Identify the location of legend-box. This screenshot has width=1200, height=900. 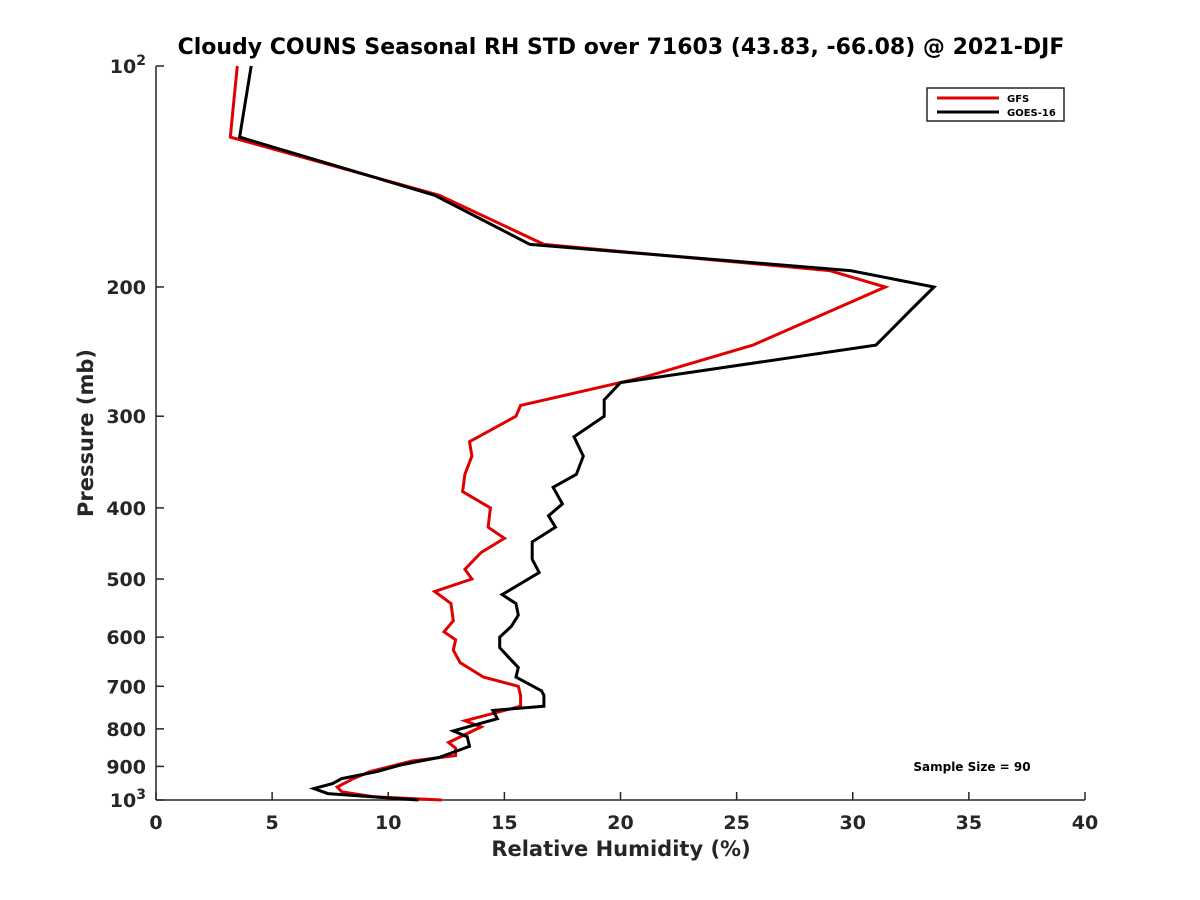
(995, 104).